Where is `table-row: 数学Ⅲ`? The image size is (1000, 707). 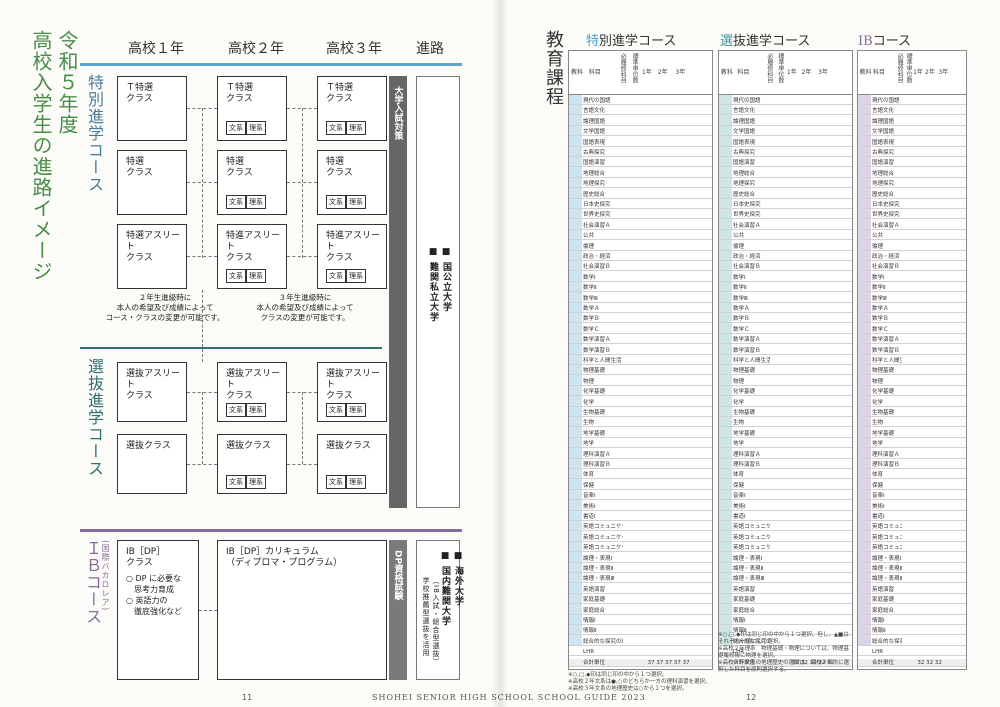
table-row: 数学Ⅲ is located at coordinates (785, 299).